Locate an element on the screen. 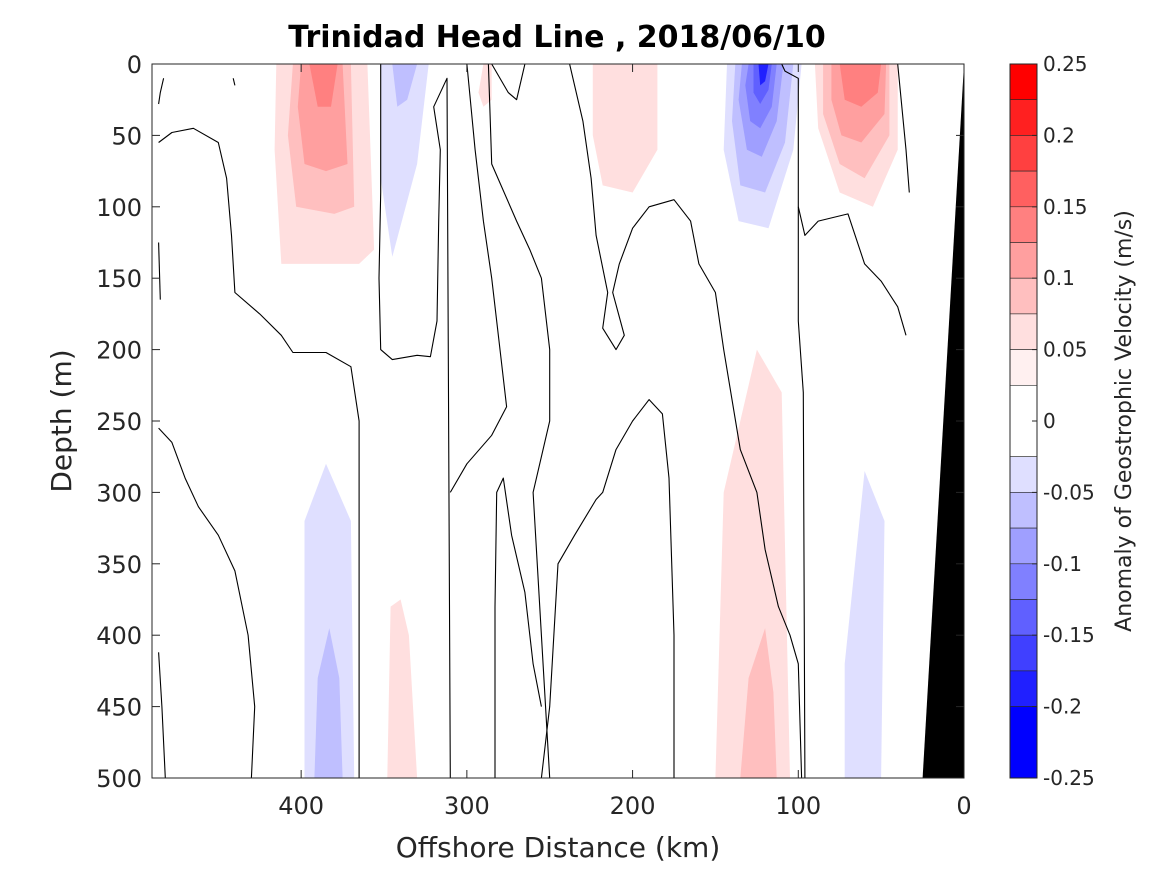  x-tick-label: 300 is located at coordinates (467, 806).